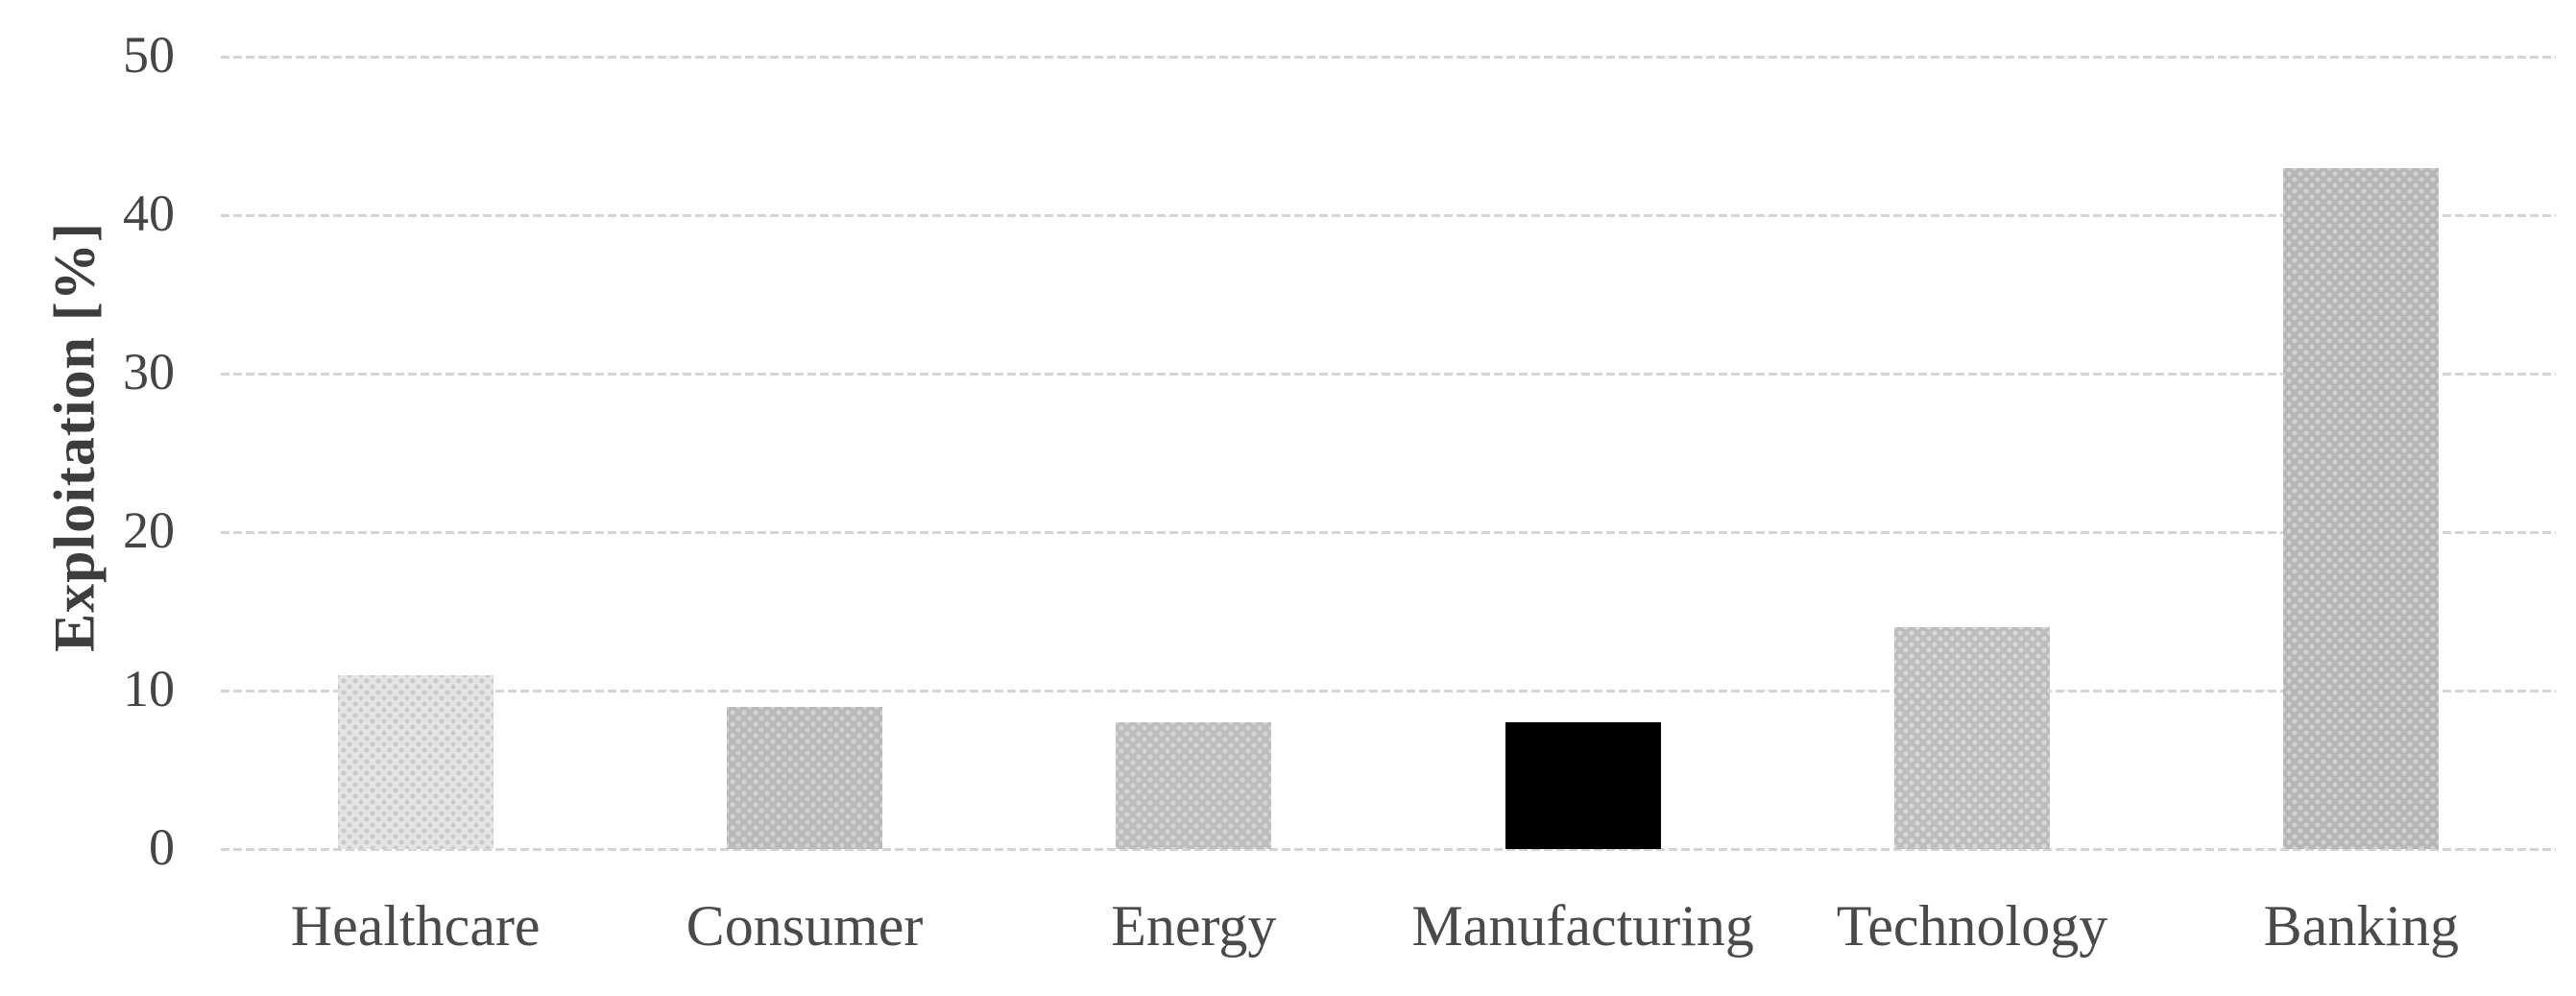 The height and width of the screenshot is (996, 2576). What do you see at coordinates (415, 926) in the screenshot?
I see `x-label-healthcare: Healthcare` at bounding box center [415, 926].